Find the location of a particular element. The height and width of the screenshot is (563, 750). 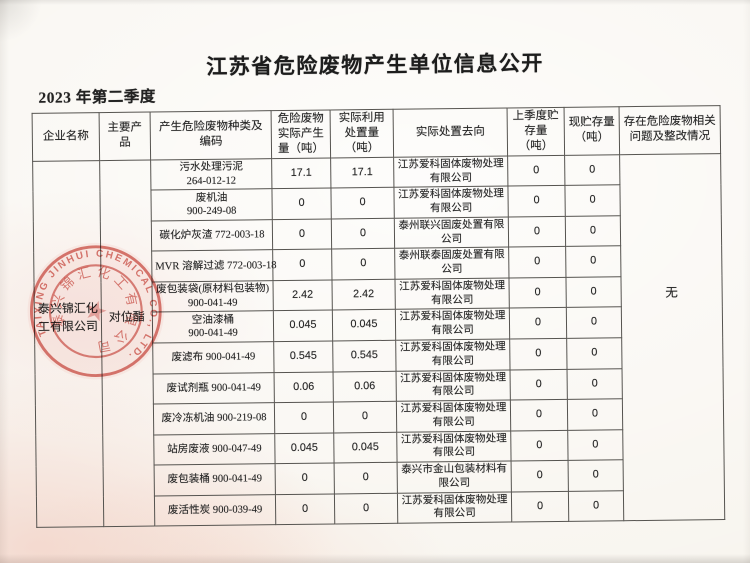

waste-kind-cell: 废冷冻机油 900-219-08 is located at coordinates (214, 418).